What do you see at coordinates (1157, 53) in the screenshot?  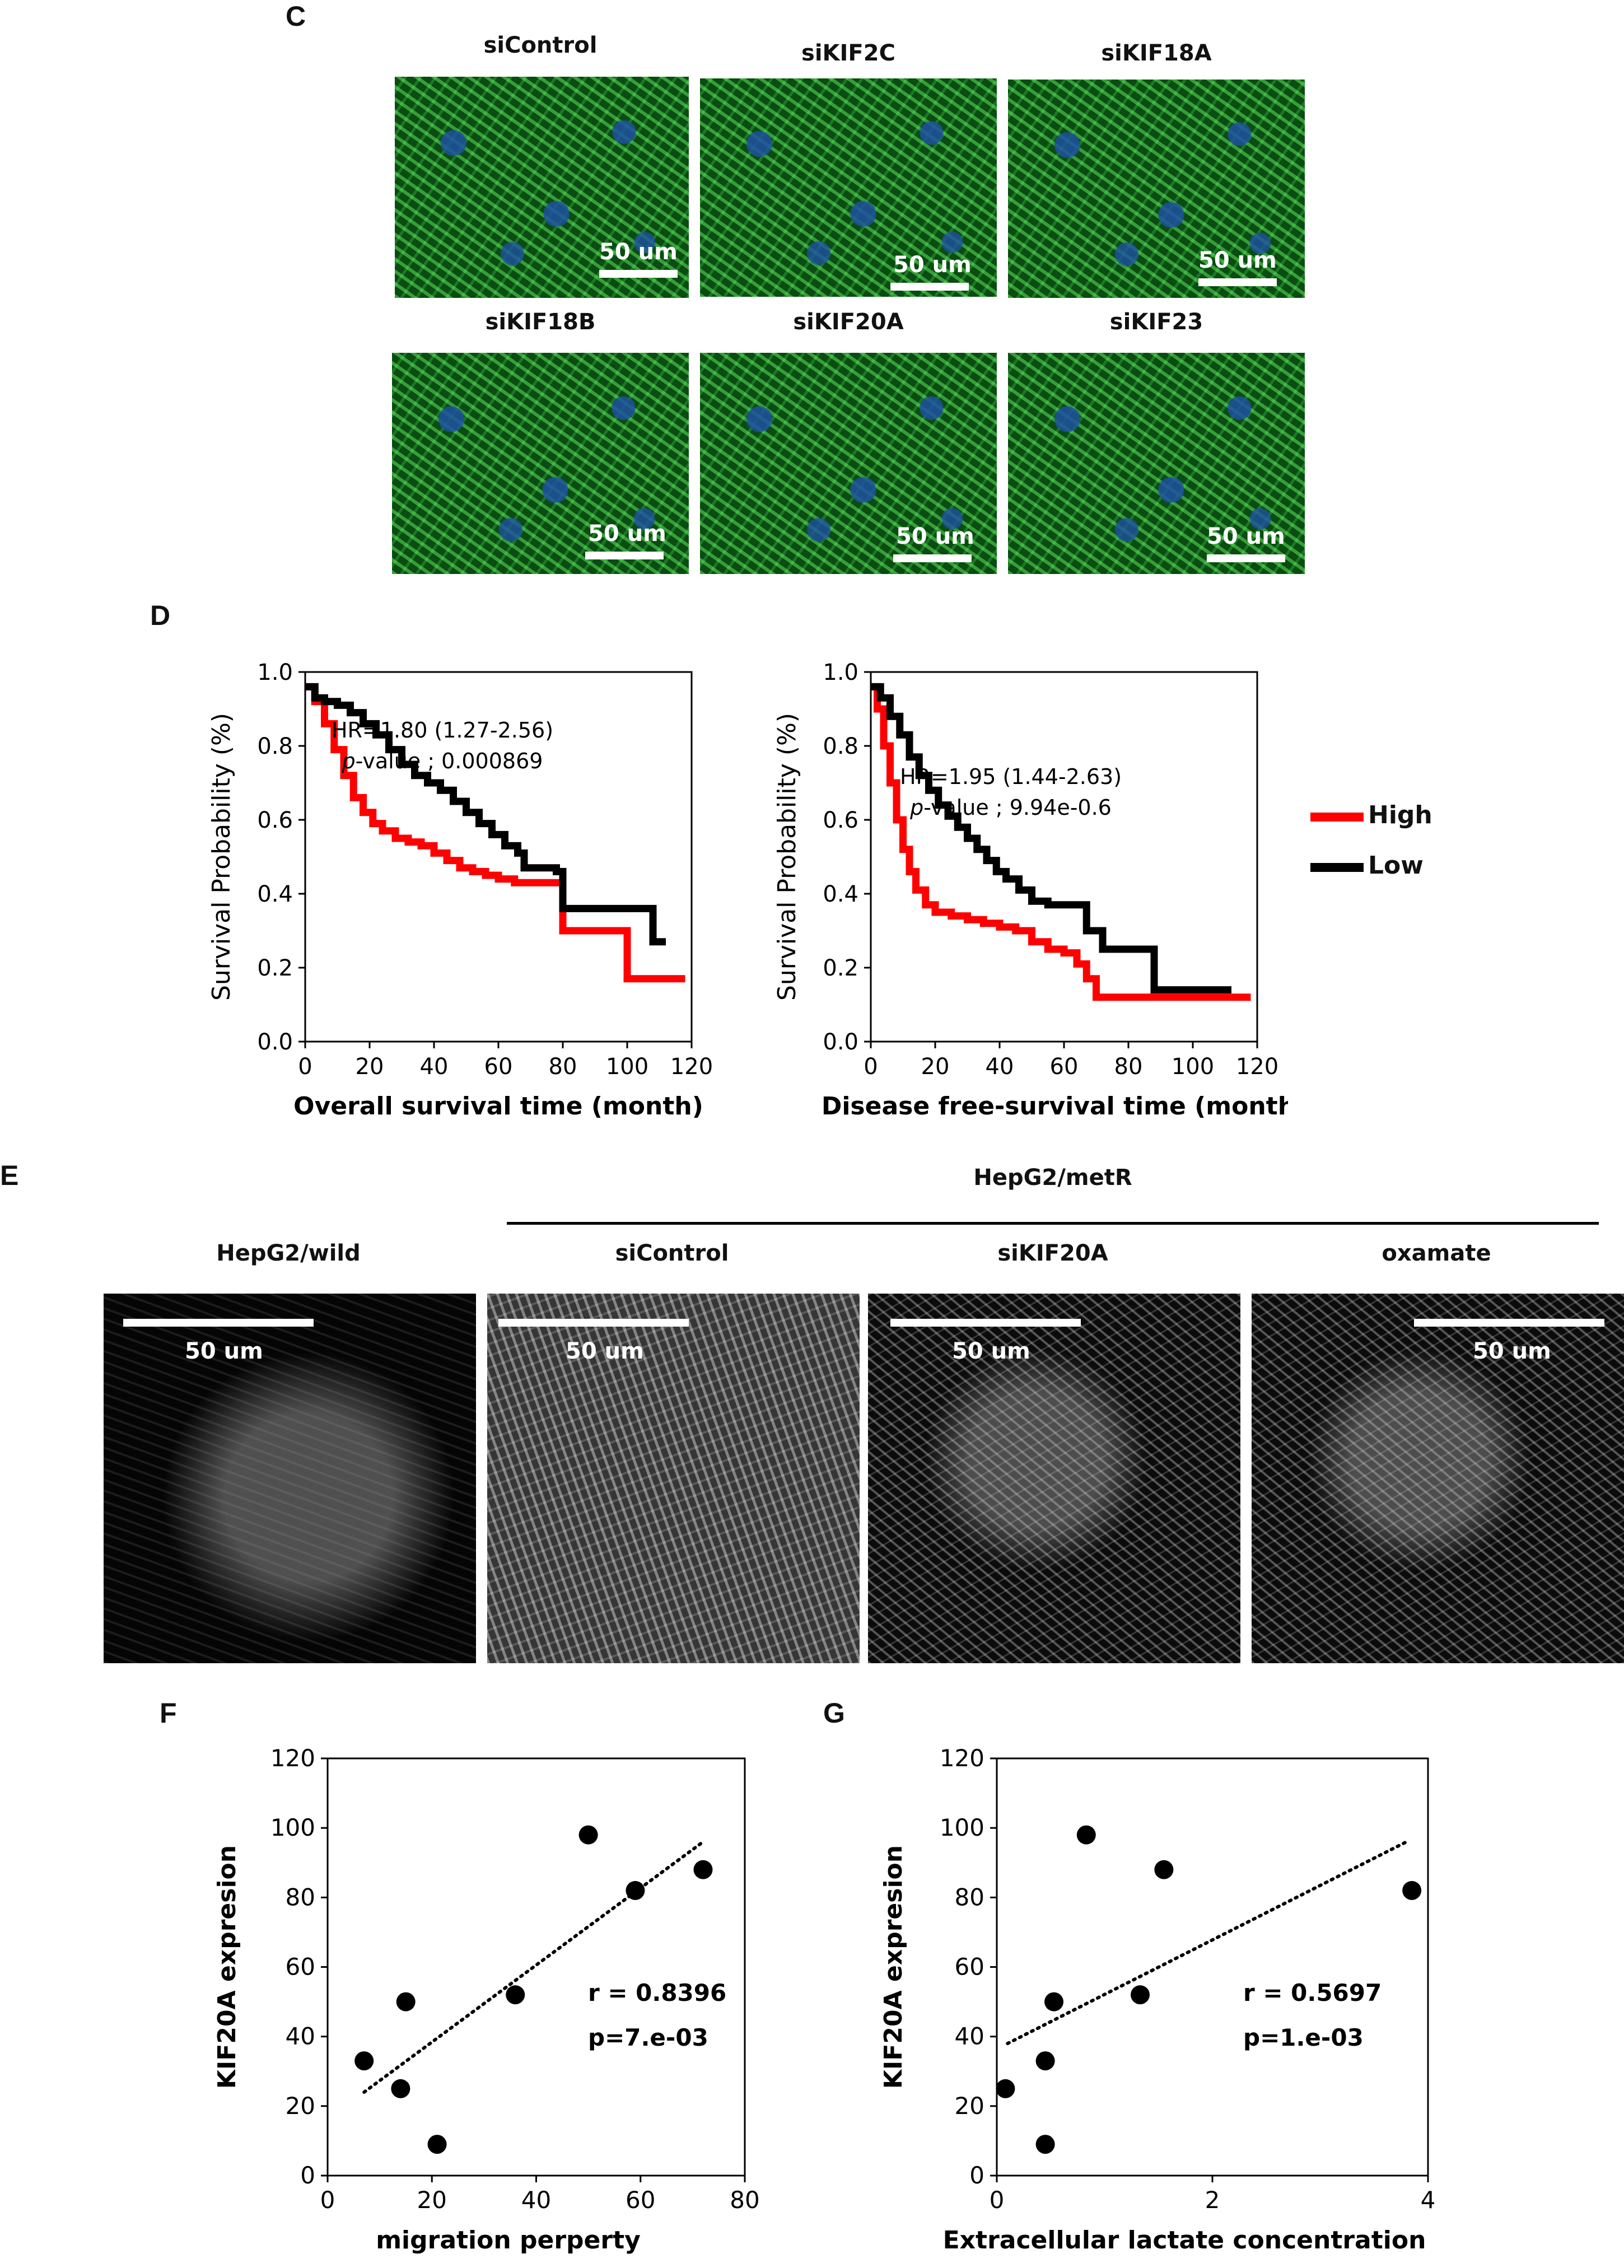 I see `label-sikif18a: siKIF18A` at bounding box center [1157, 53].